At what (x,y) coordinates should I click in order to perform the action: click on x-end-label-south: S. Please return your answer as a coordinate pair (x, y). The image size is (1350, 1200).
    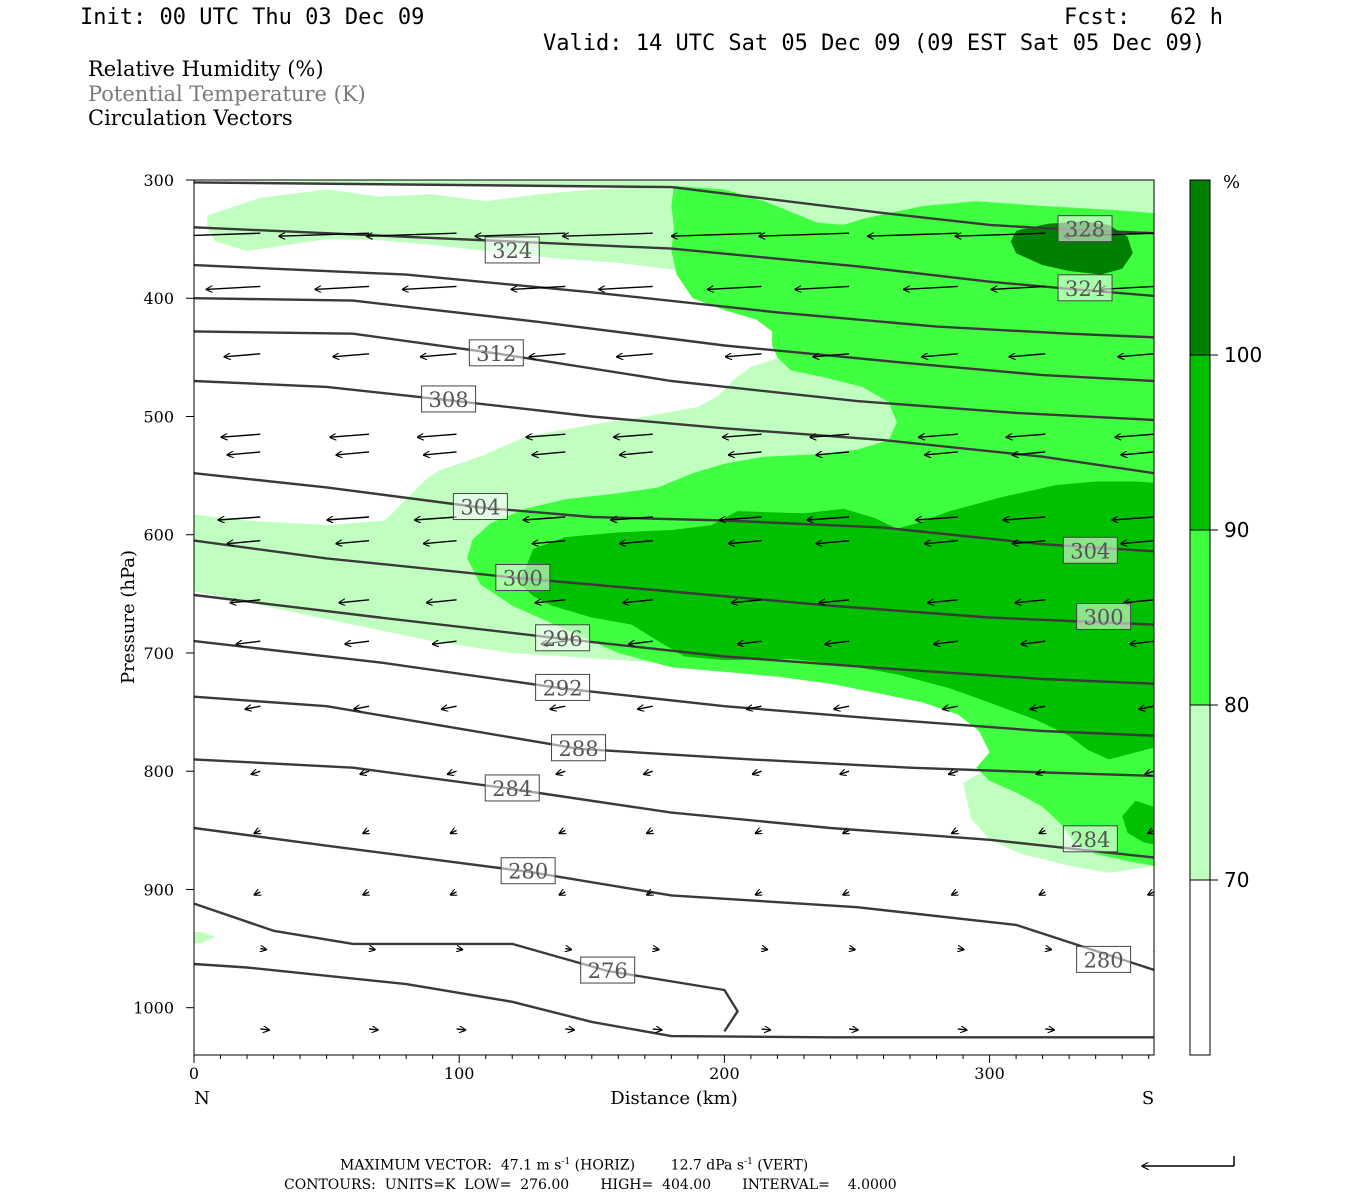
    Looking at the image, I should click on (1148, 1098).